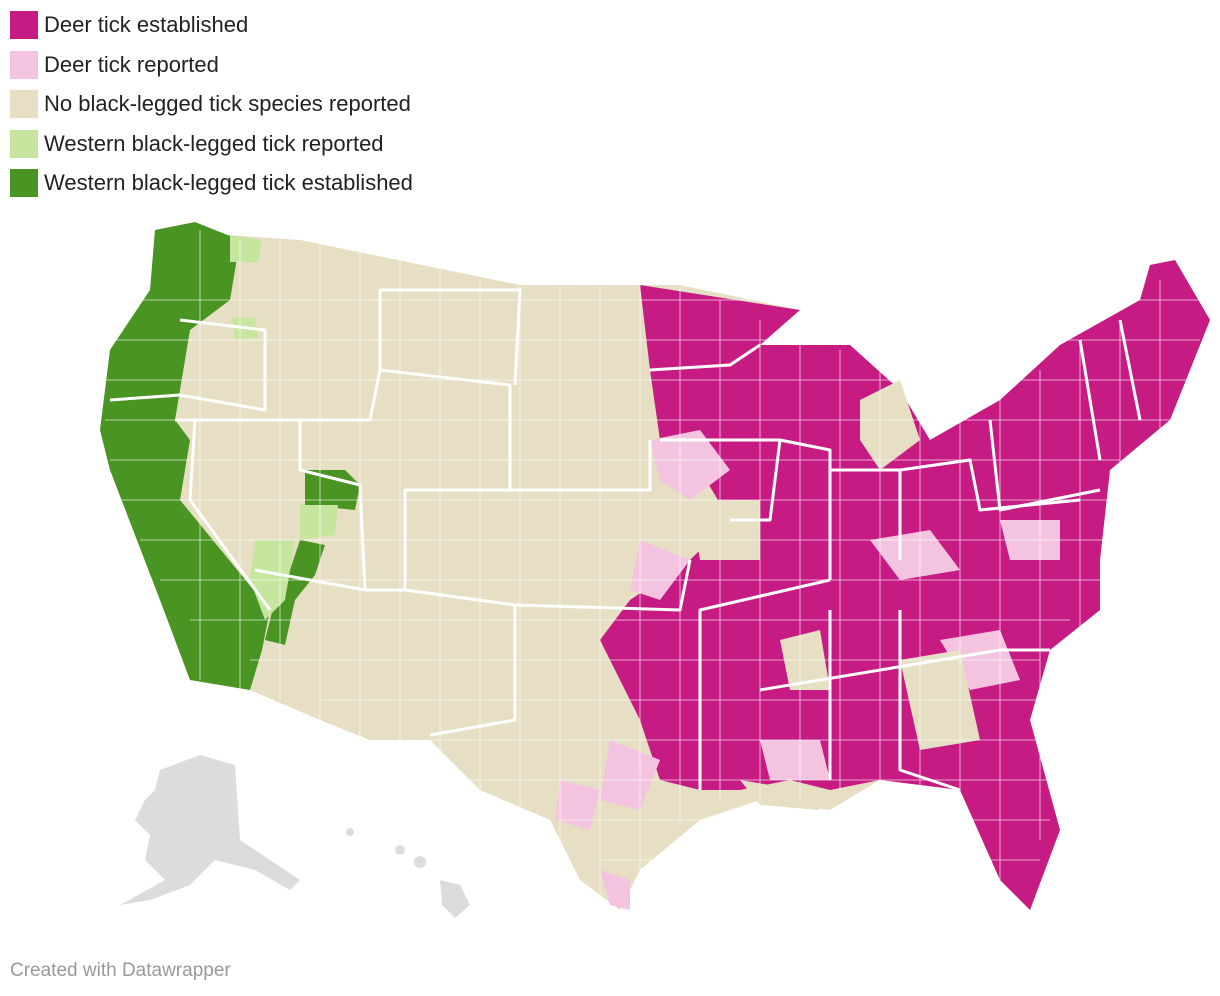  I want to click on legend-item: No black-legged tick species reported, so click(210, 104).